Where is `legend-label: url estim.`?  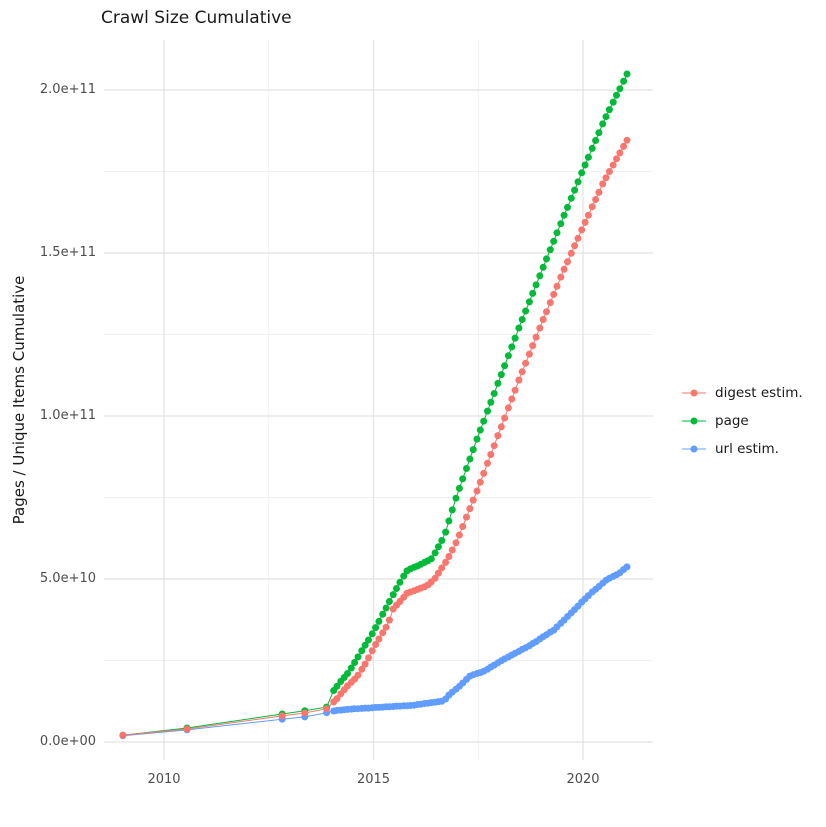
legend-label: url estim. is located at coordinates (747, 449).